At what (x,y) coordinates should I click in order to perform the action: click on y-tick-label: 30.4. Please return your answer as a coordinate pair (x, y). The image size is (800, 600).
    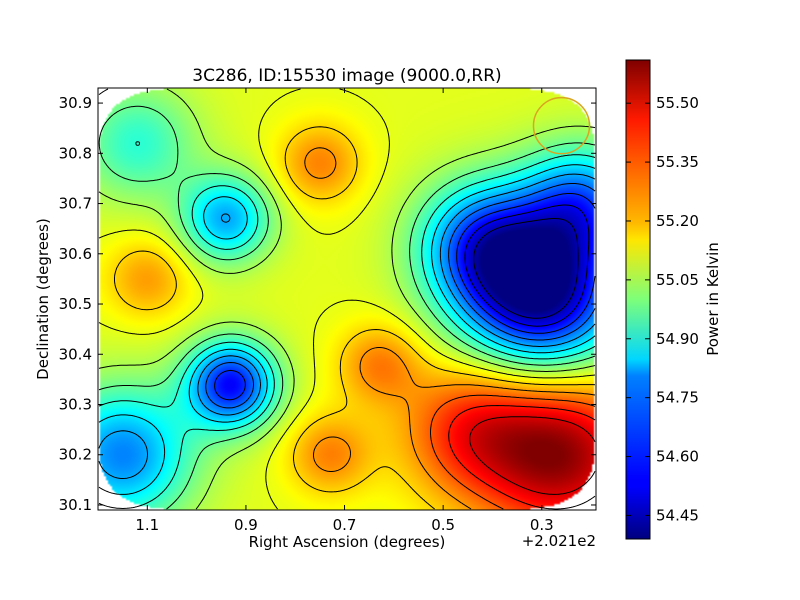
    Looking at the image, I should click on (75, 354).